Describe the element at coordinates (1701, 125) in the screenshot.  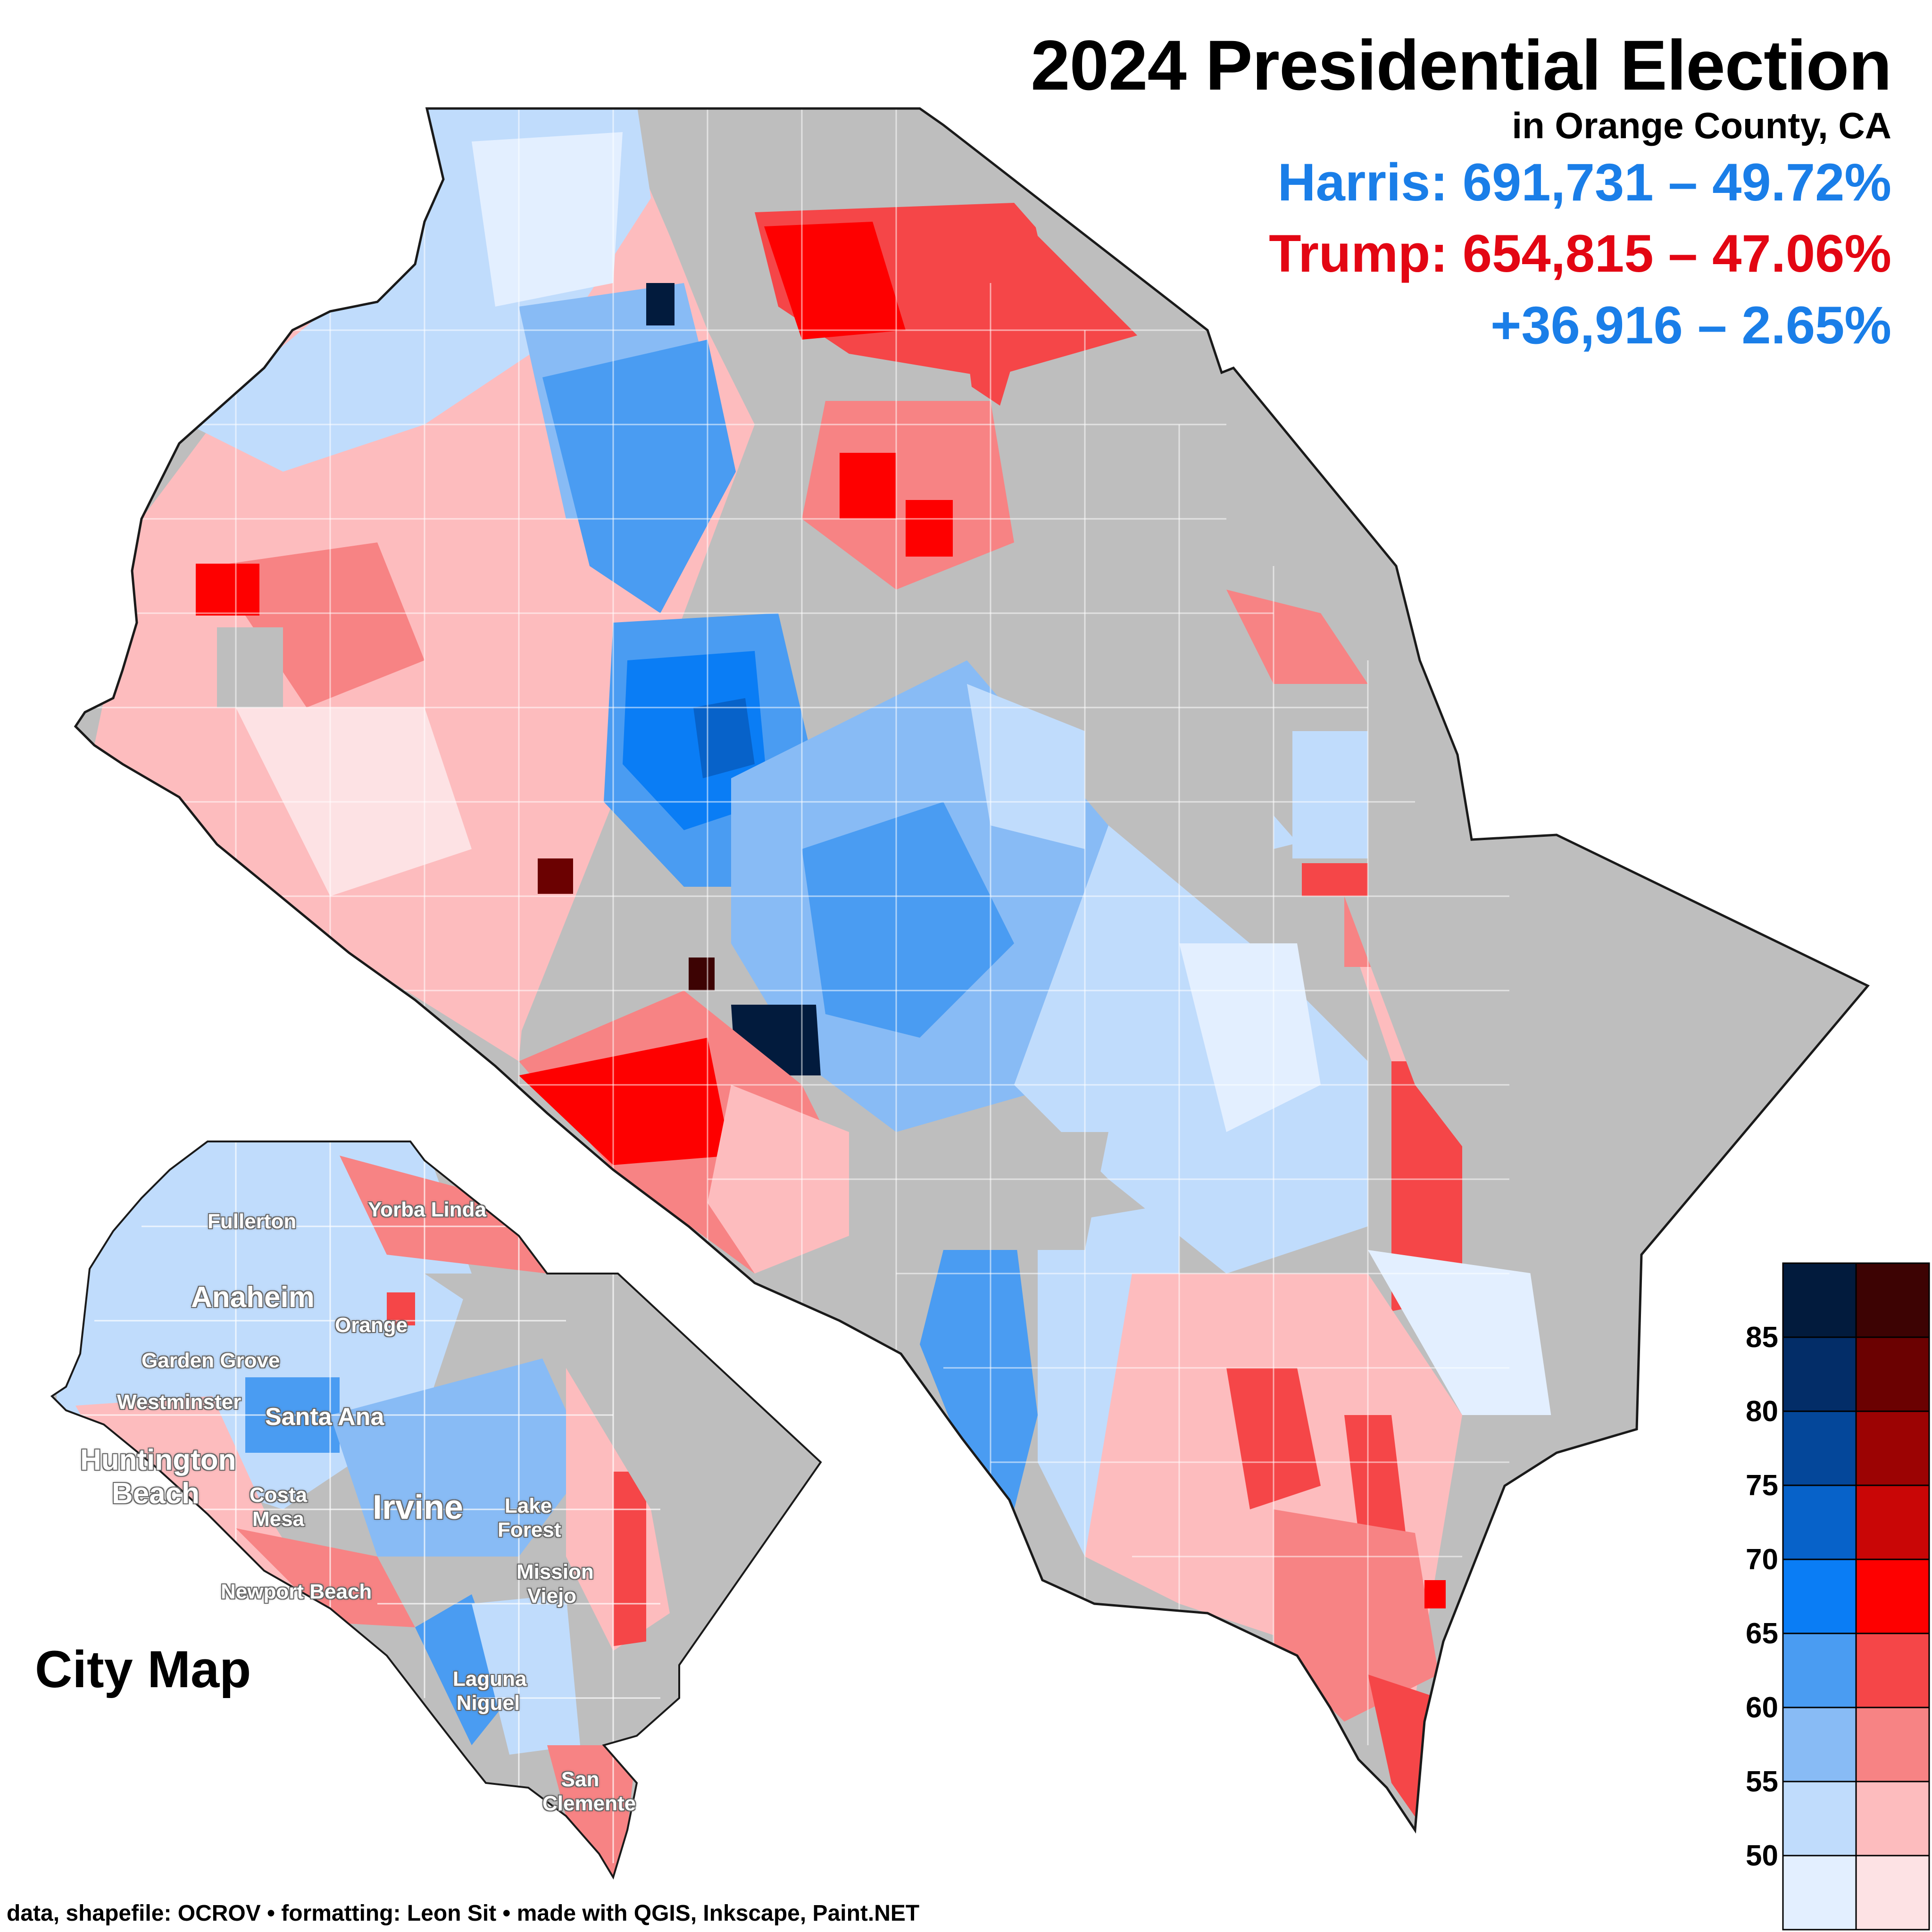
I see `page-subtitle: in Orange County, CA` at that location.